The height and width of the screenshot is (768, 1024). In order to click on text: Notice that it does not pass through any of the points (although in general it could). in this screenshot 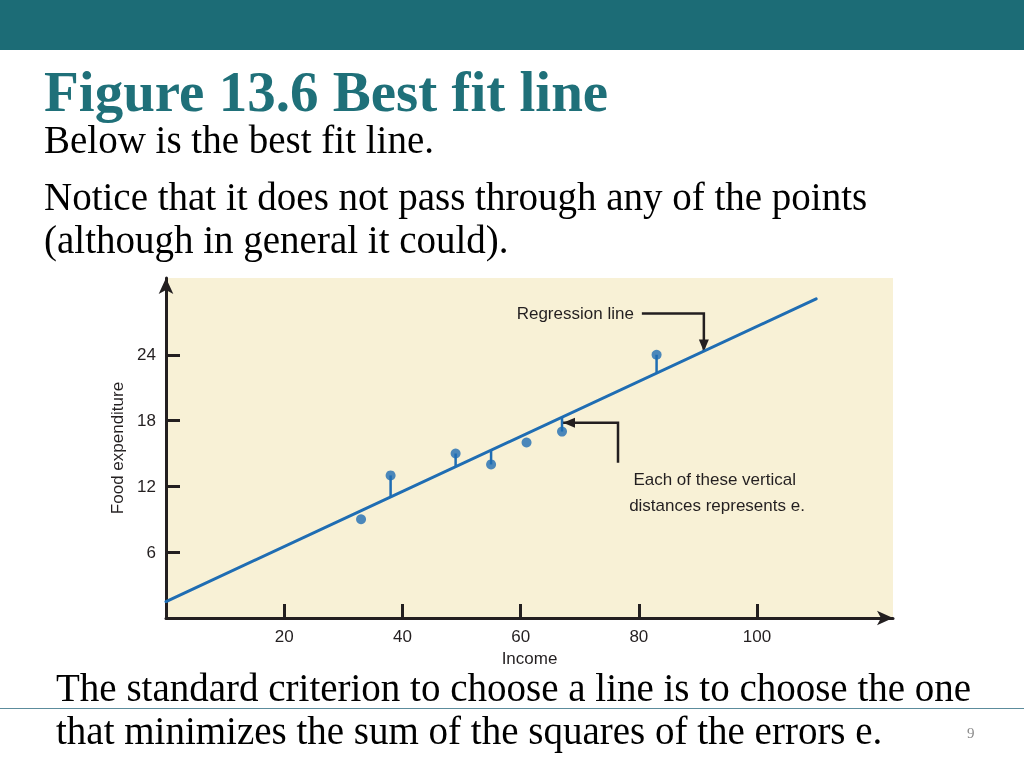, I will do `click(456, 218)`.